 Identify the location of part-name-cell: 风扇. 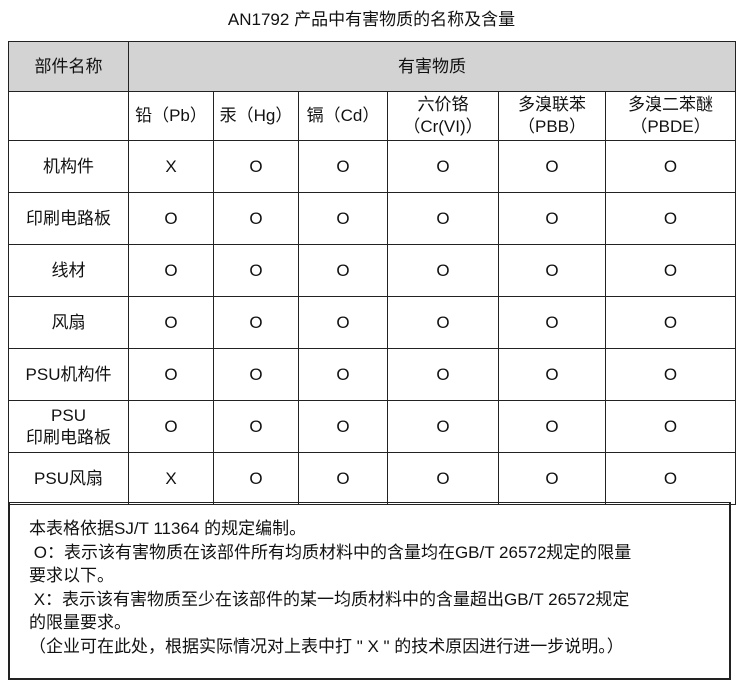
(68, 322).